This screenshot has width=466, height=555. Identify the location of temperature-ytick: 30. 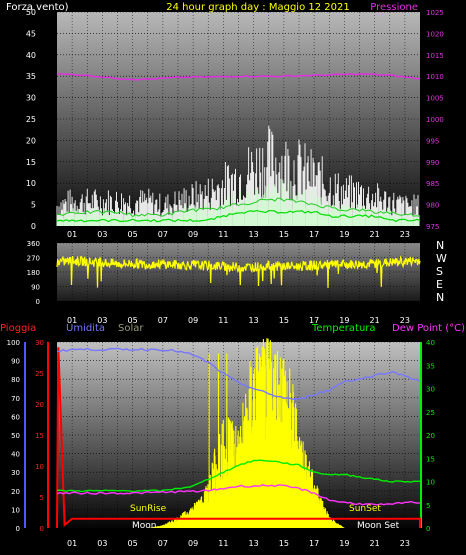
(430, 390).